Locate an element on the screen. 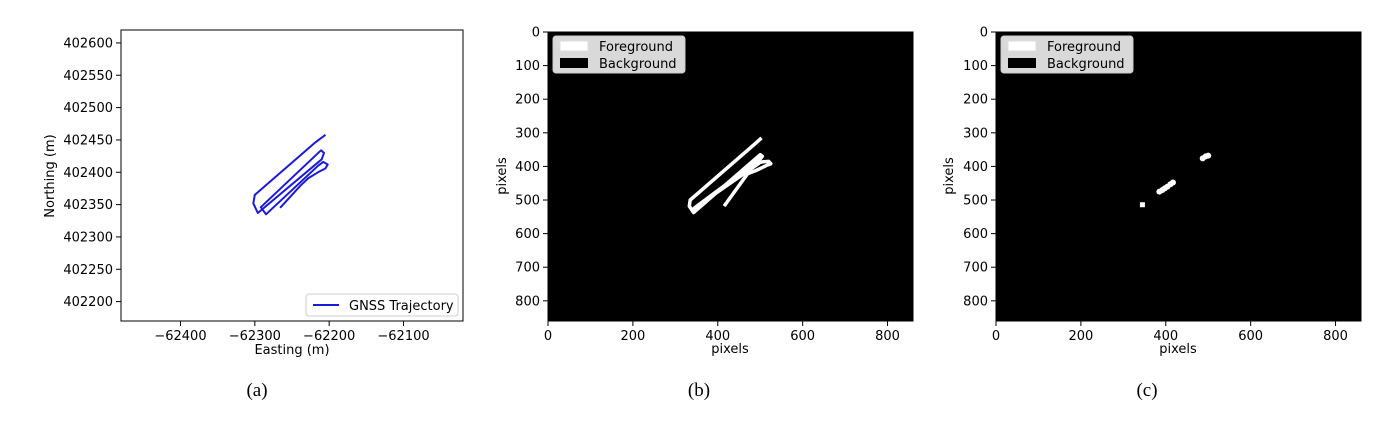  gnss-trajectory-line is located at coordinates (290, 175).